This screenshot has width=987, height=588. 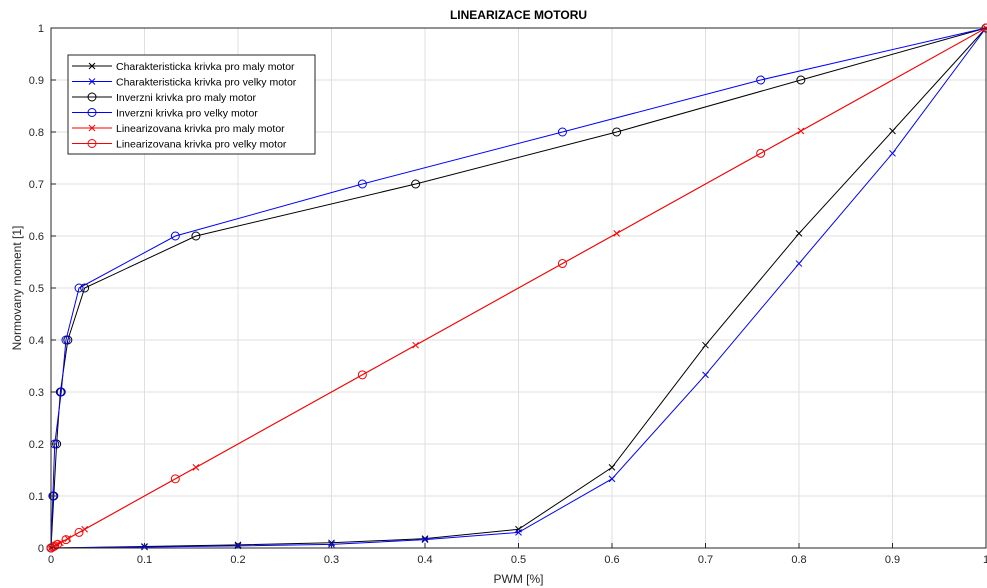 I want to click on y-tick-label: 0.9, so click(x=36, y=81).